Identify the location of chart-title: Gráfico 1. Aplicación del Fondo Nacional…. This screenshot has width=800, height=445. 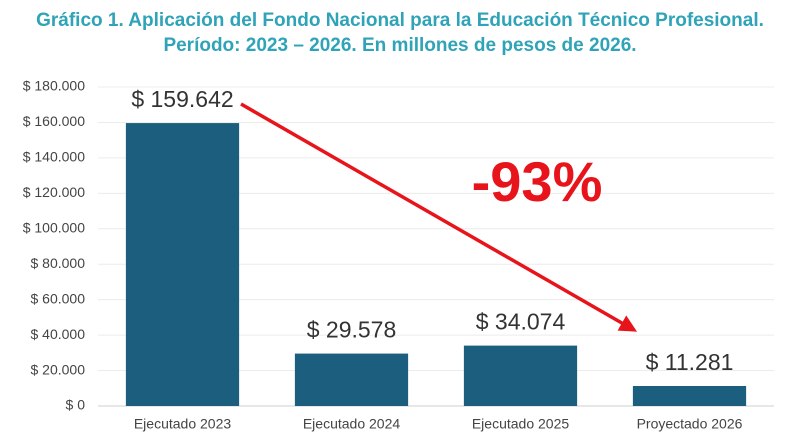
(400, 20).